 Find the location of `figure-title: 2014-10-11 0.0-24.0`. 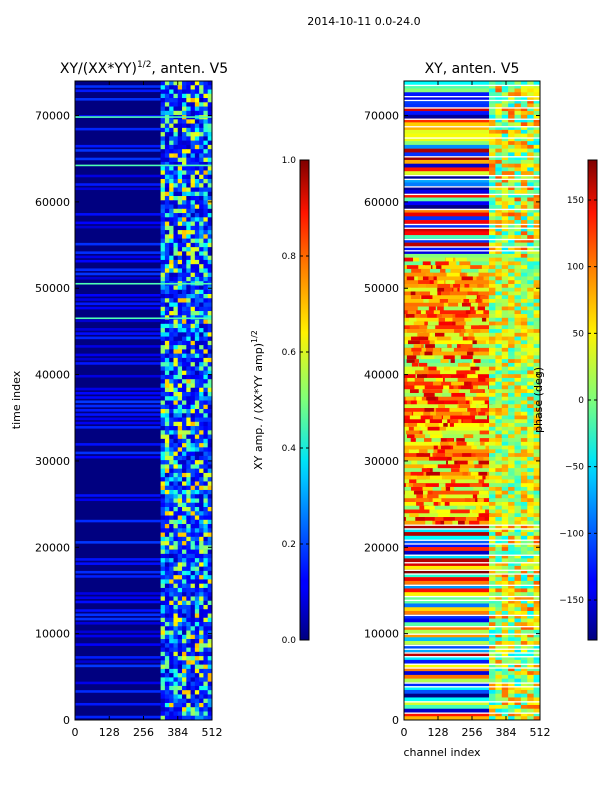

figure-title: 2014-10-11 0.0-24.0 is located at coordinates (363, 21).